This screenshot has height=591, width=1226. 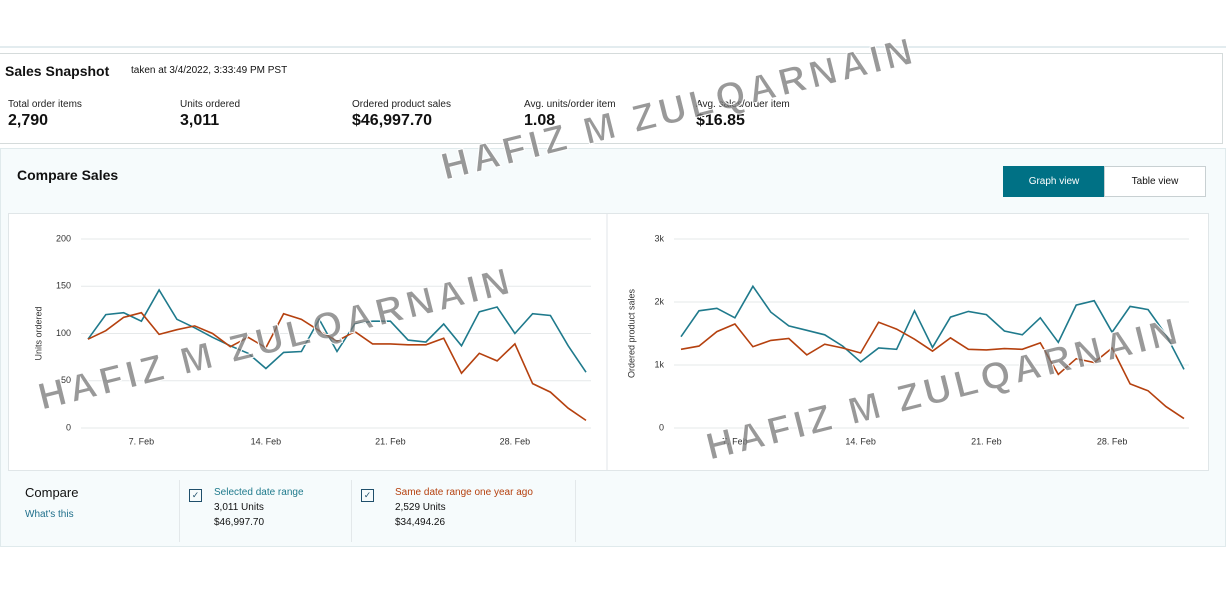 I want to click on metric: Avg. units/order item 1.08, so click(x=570, y=114).